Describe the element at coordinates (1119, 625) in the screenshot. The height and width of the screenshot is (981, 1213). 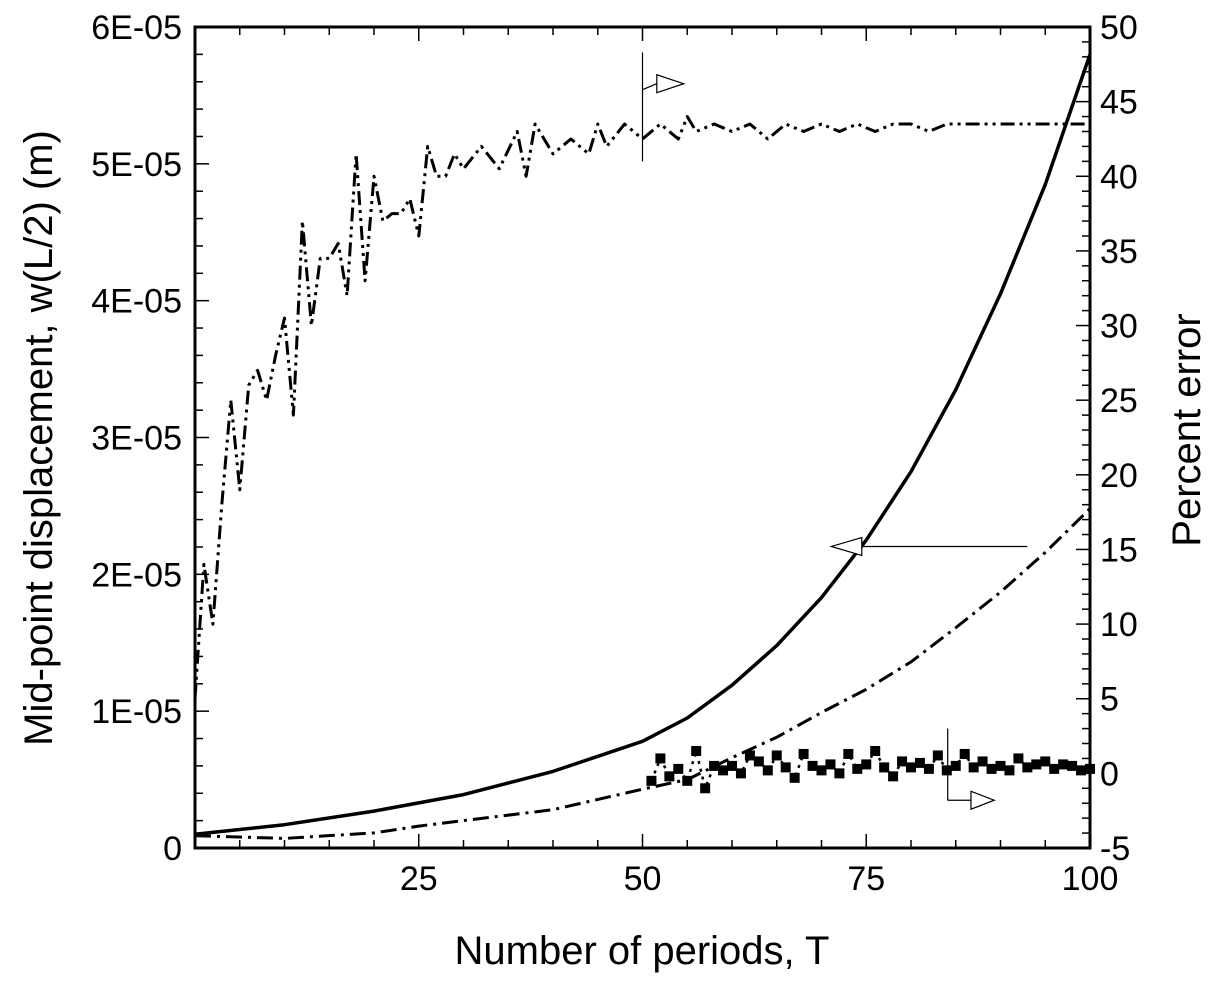
I see `y-right-tick-label: 10` at that location.